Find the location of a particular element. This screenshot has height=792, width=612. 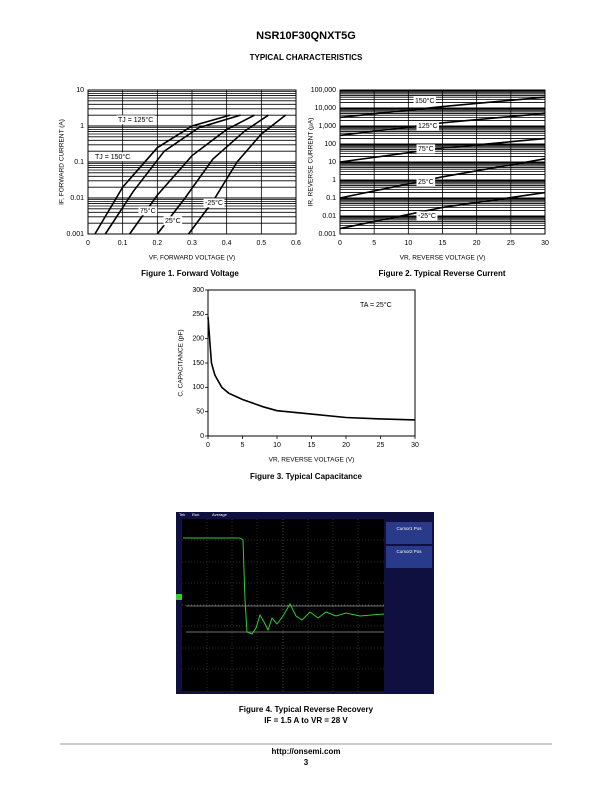

scope-waveform is located at coordinates (284, 586).